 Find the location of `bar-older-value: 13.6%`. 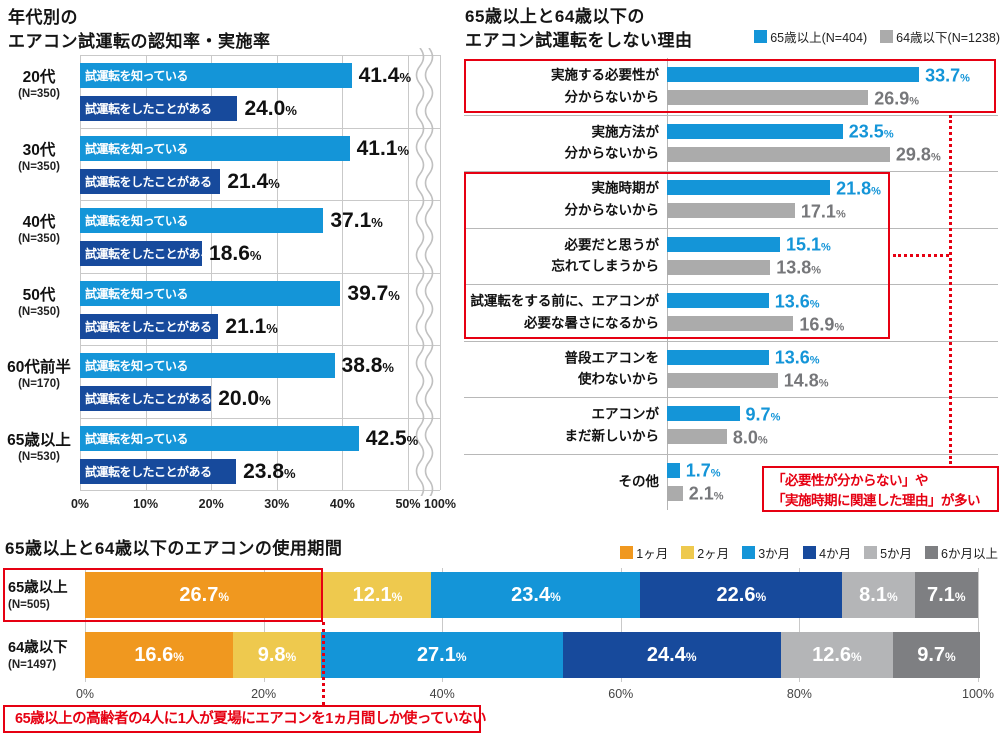

bar-older-value: 13.6% is located at coordinates (797, 357).